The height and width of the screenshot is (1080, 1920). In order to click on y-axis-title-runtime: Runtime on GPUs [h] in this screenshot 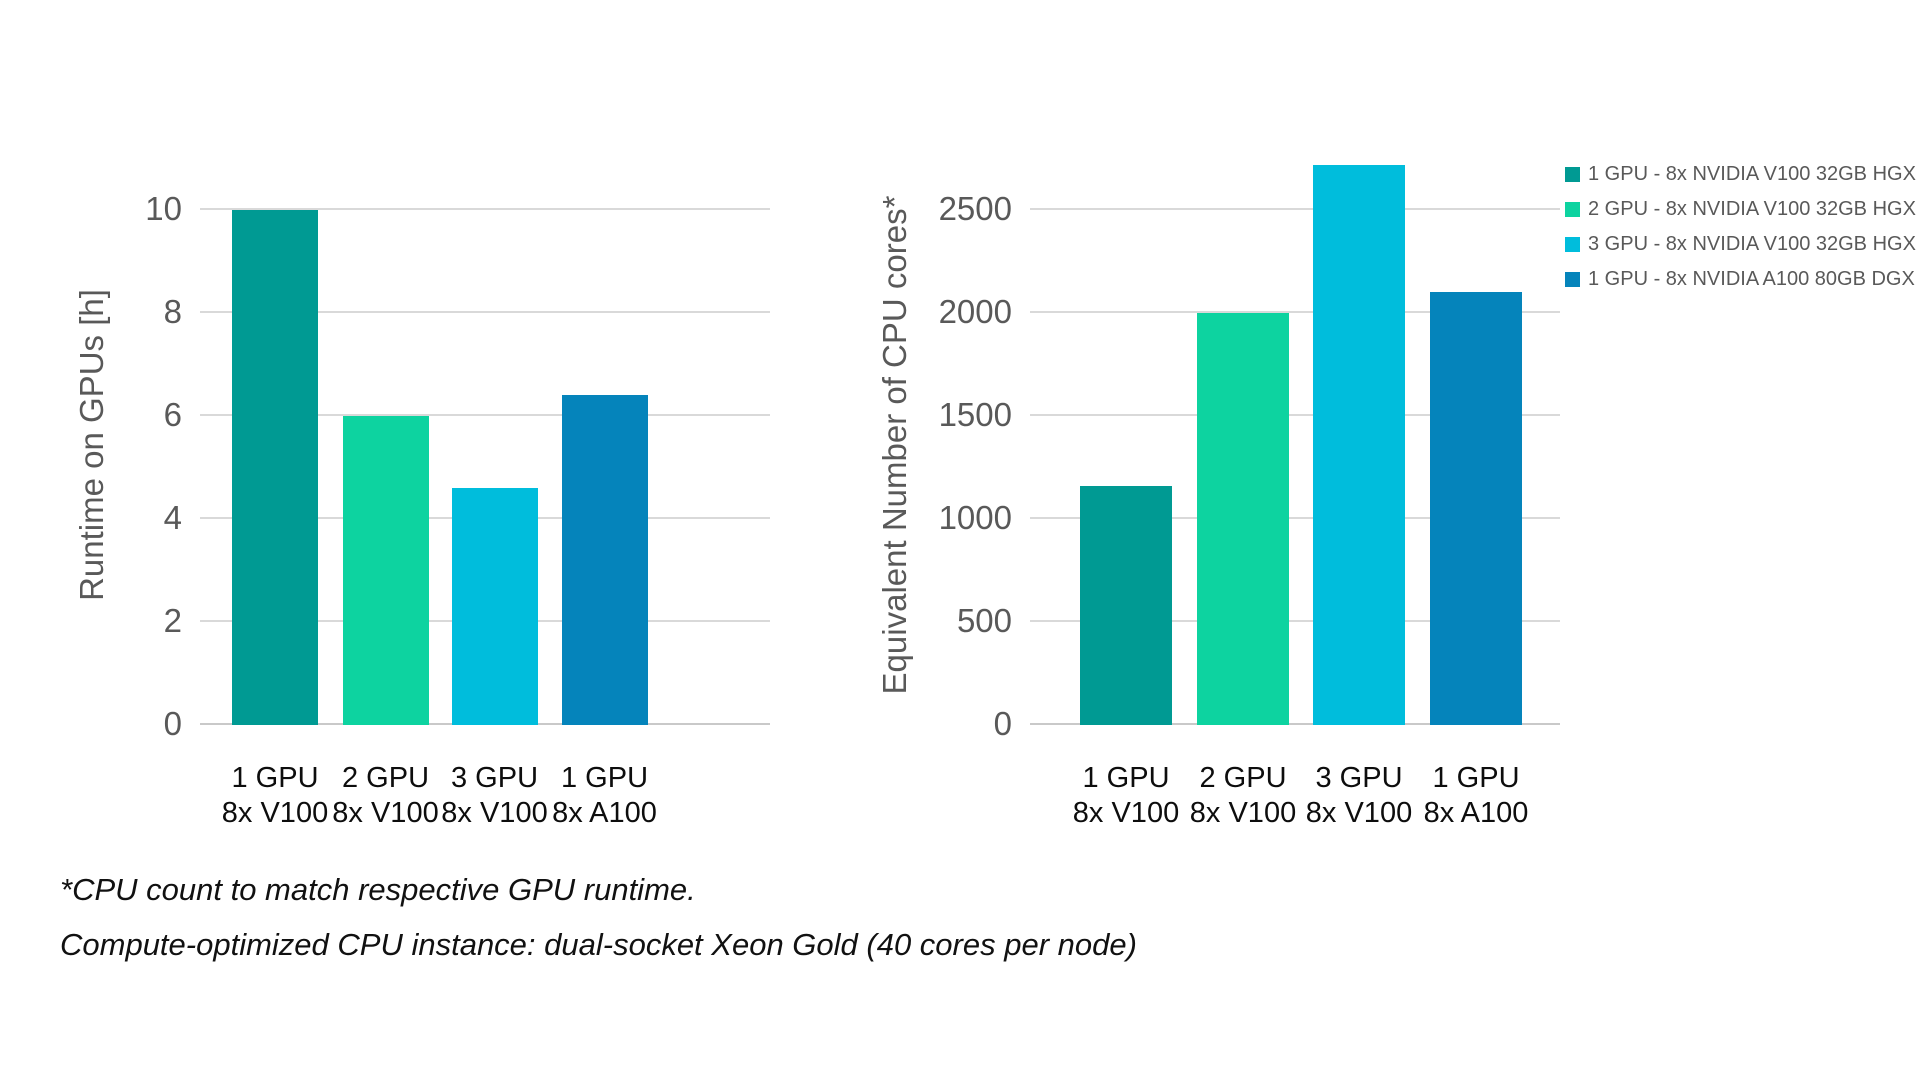, I will do `click(91, 445)`.